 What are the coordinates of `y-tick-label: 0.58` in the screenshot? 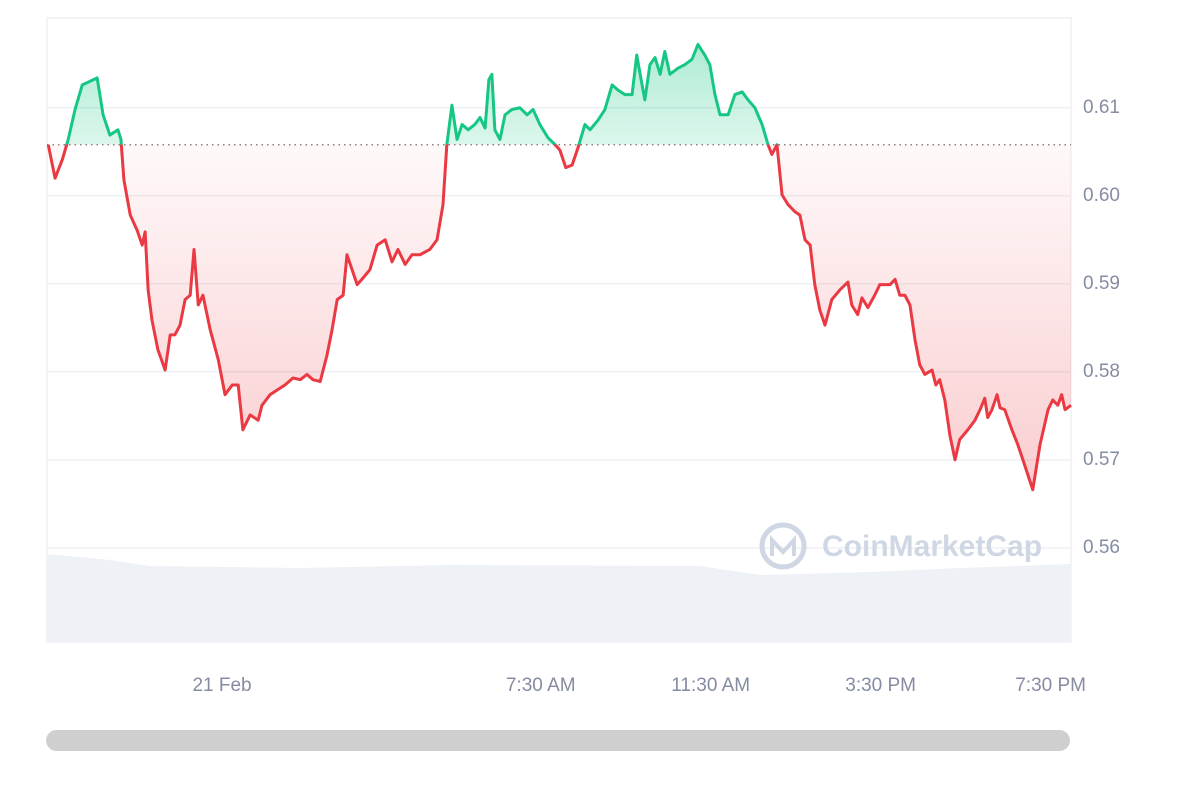 It's located at (1101, 371).